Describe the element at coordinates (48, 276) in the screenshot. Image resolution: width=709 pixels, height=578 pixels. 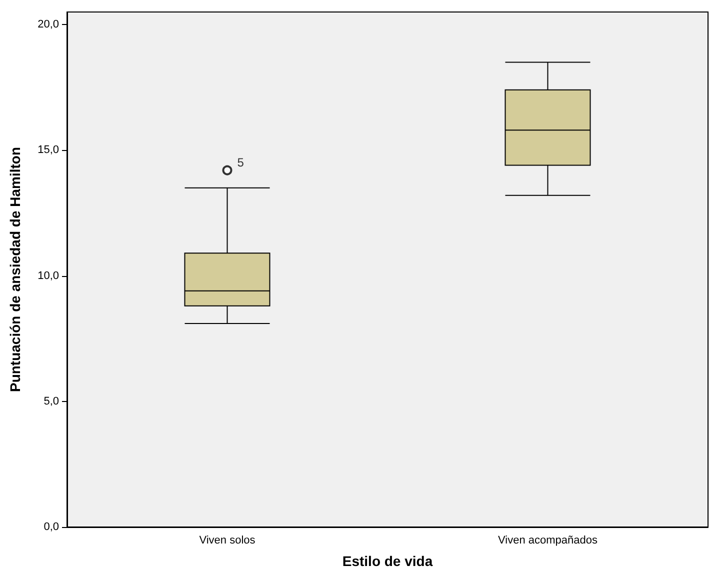
I see `y-tick-label: 10,0` at that location.